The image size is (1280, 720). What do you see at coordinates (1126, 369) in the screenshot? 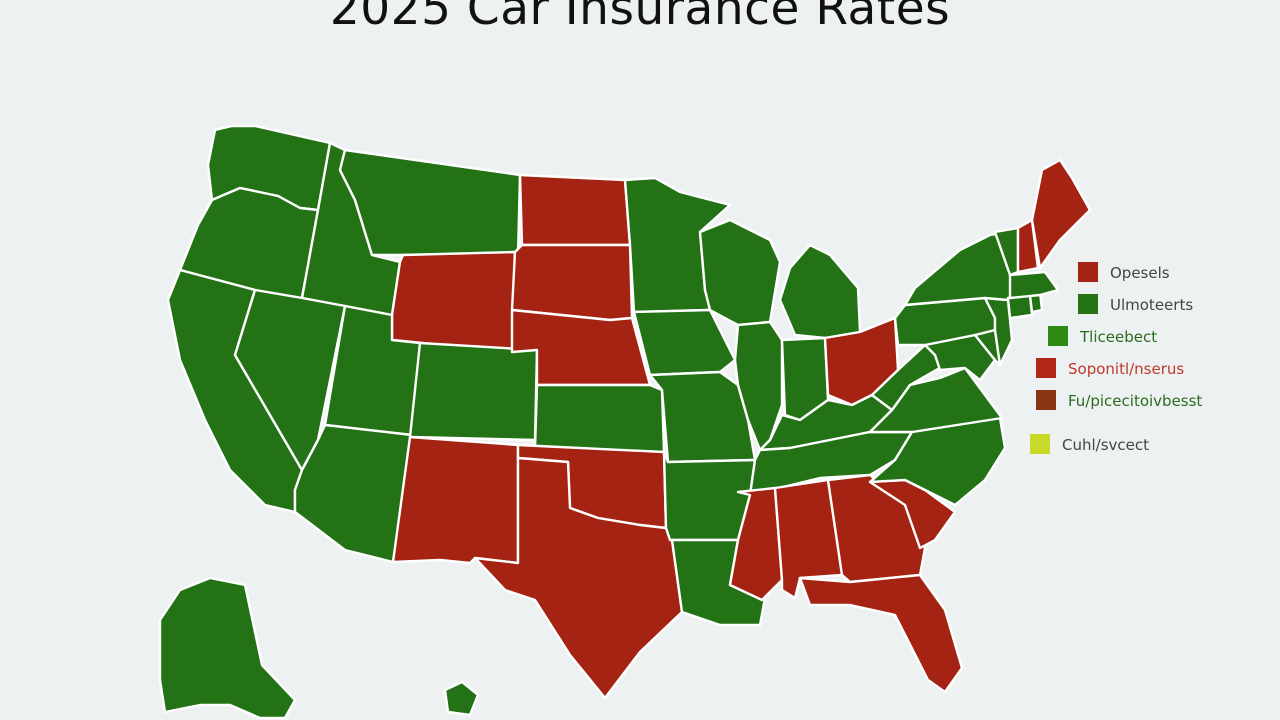
I see `legend-label: Soponitl/nserus` at bounding box center [1126, 369].